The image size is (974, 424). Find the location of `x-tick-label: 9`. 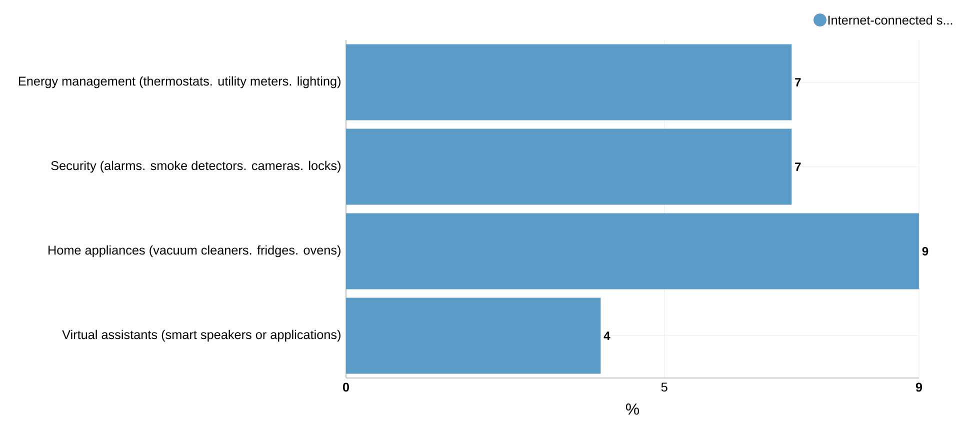

x-tick-label: 9 is located at coordinates (919, 387).